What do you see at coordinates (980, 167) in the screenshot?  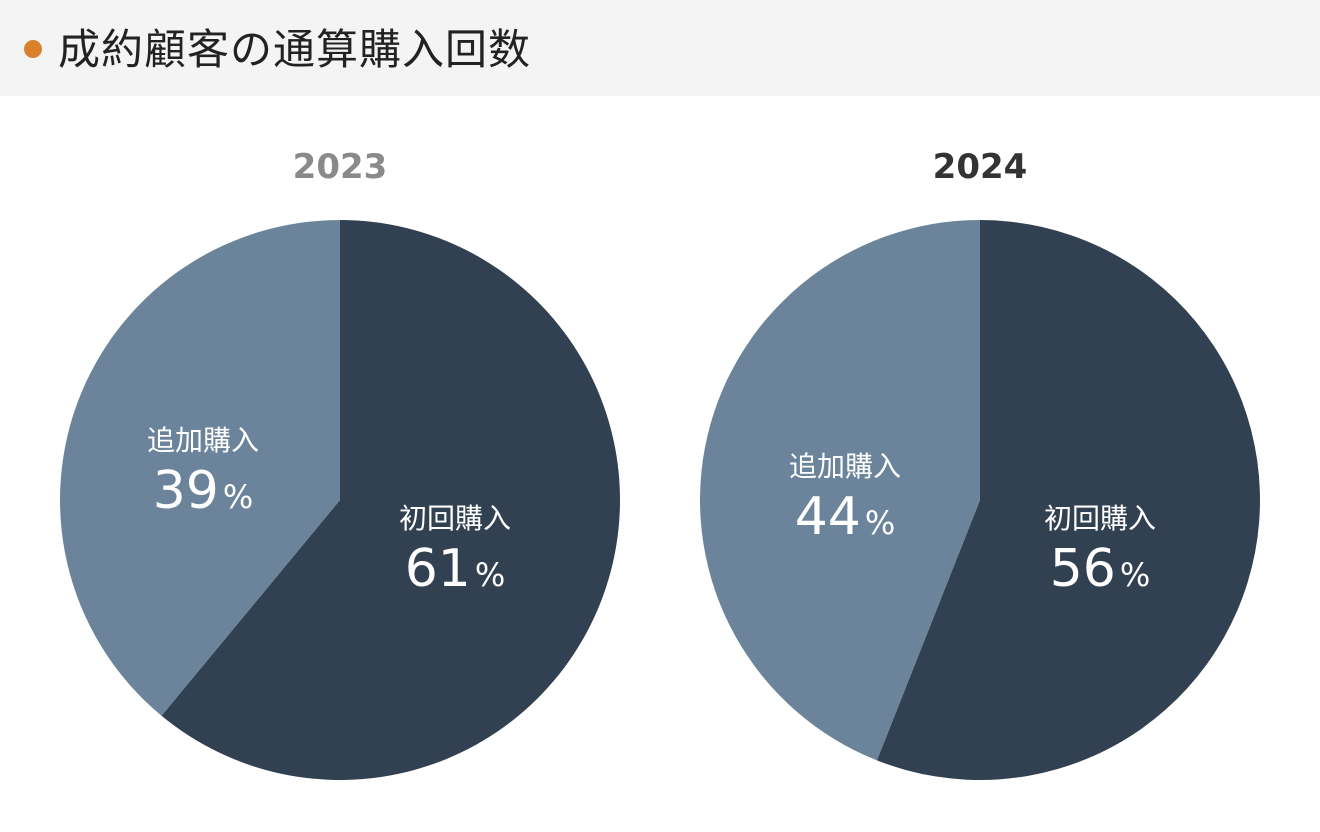 I see `pie-title: 2024` at bounding box center [980, 167].